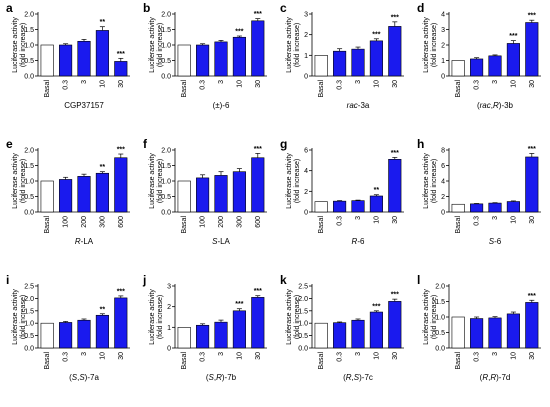  What do you see at coordinates (503, 377) in the screenshot?
I see `x-axis-label-part: )-7d` at bounding box center [503, 377].